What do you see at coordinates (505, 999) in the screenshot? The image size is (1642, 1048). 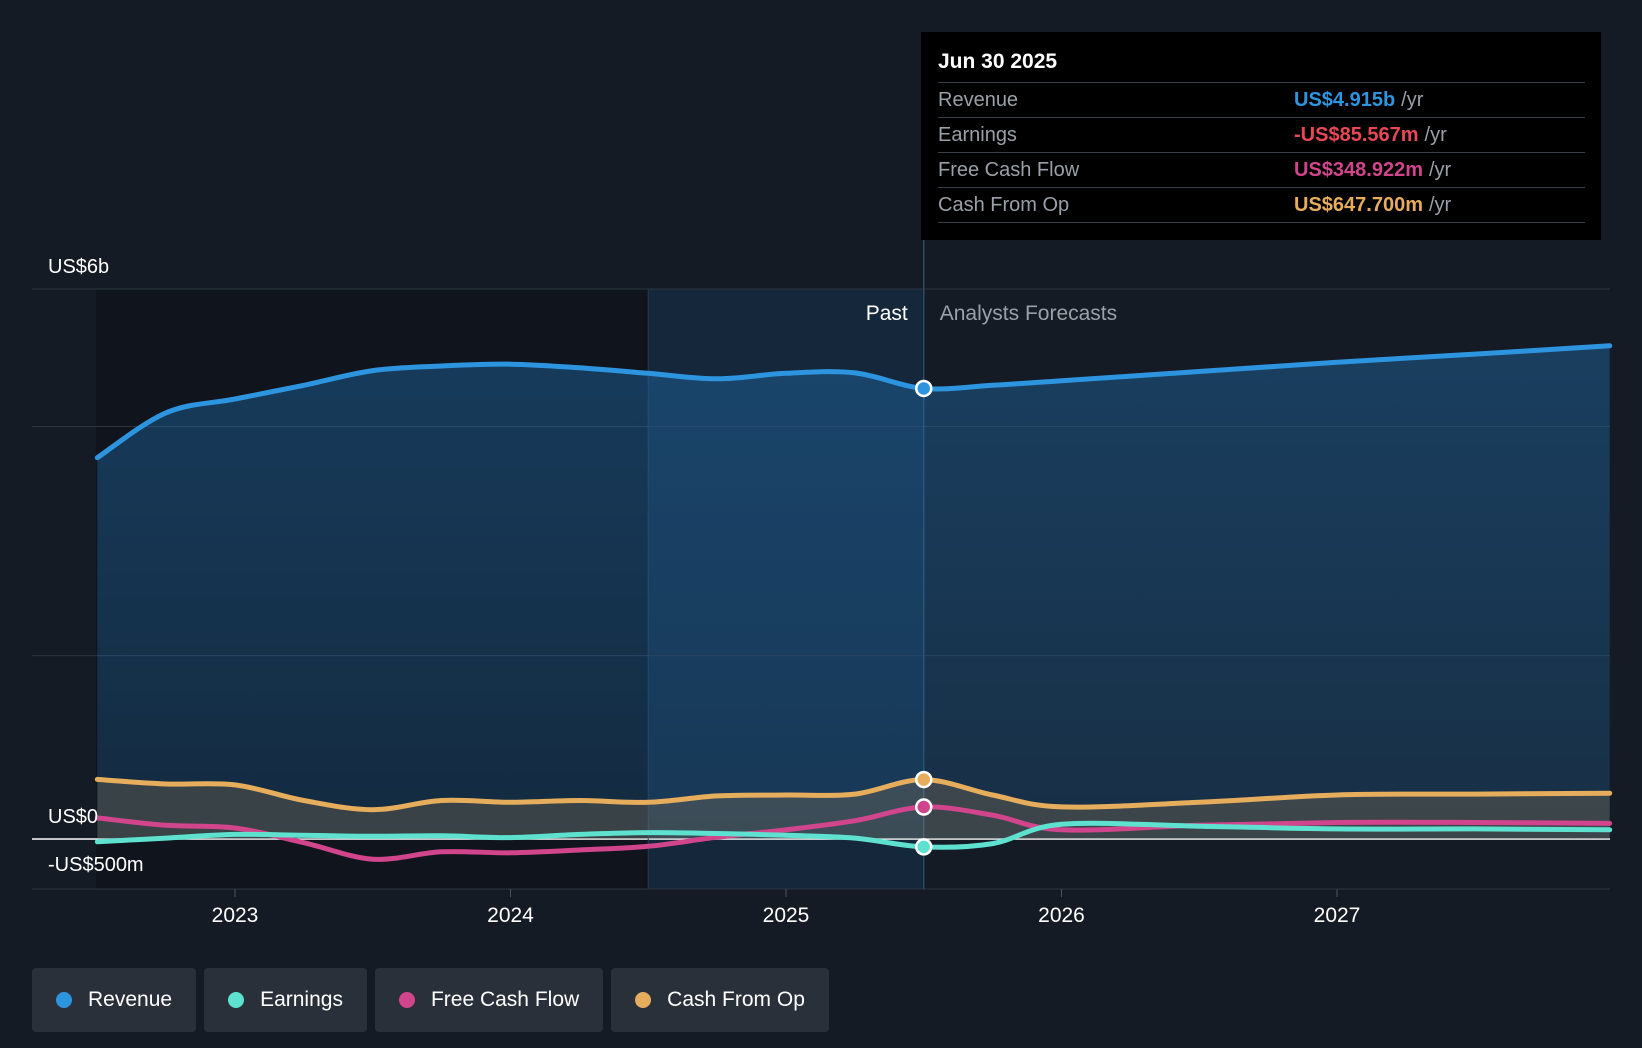 I see `legend-label: Free Cash Flow` at bounding box center [505, 999].